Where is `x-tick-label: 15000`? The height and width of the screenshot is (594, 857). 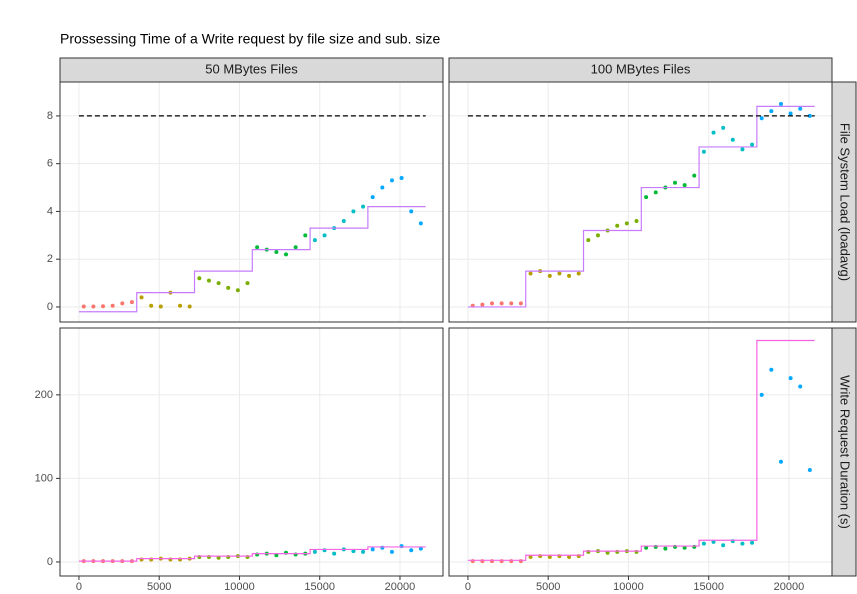
x-tick-label: 15000 is located at coordinates (708, 587).